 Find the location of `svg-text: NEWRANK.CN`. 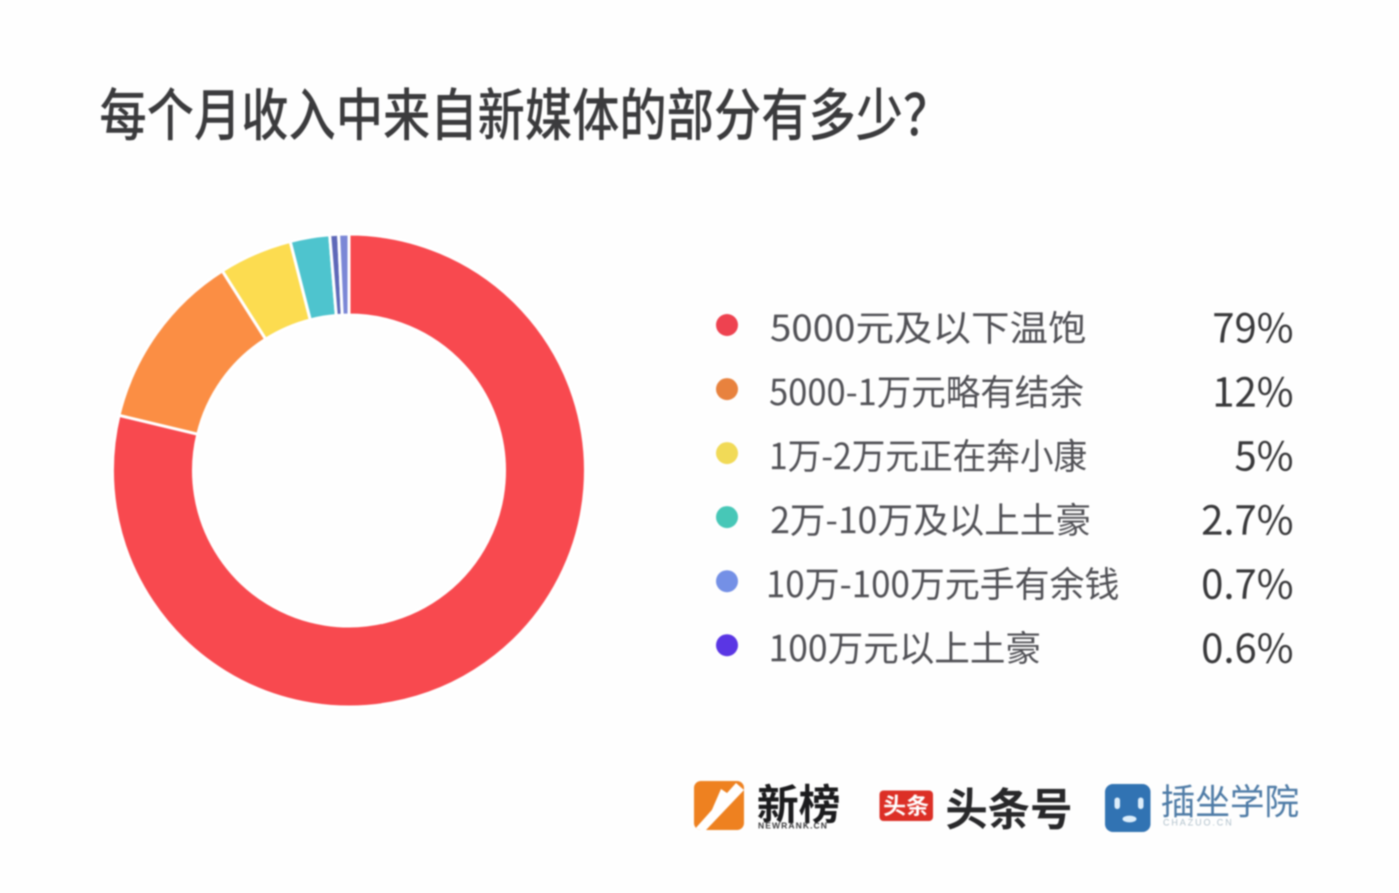

svg-text: NEWRANK.CN is located at coordinates (793, 826).